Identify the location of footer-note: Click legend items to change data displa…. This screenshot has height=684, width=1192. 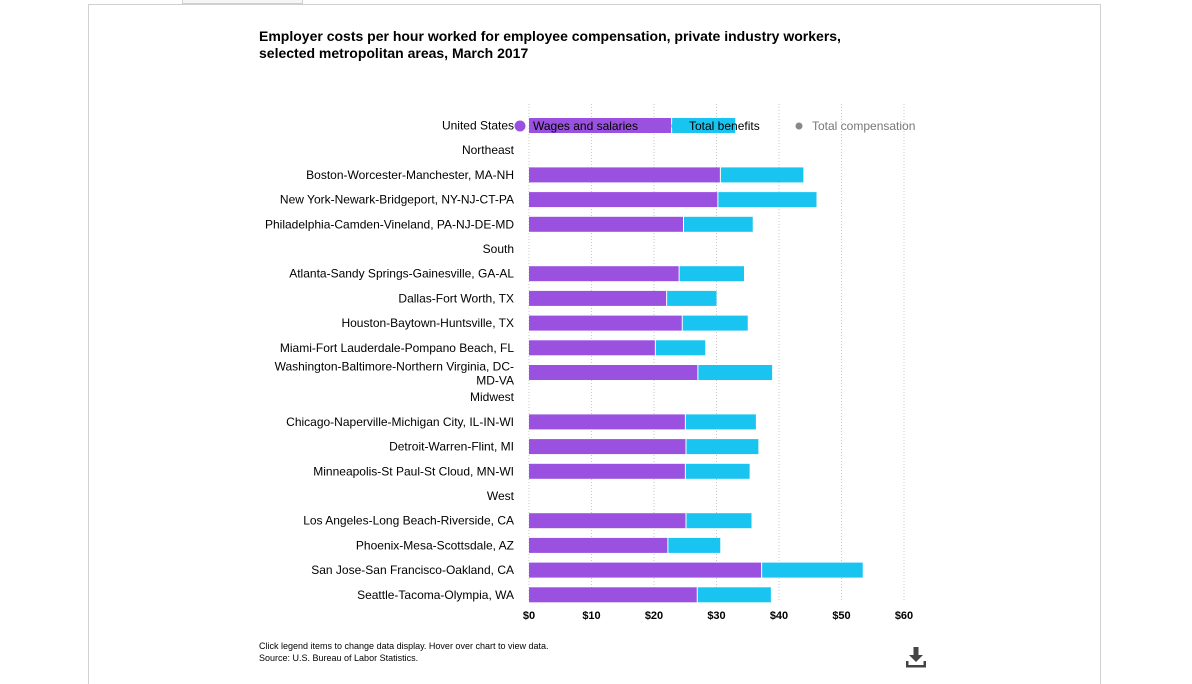
(404, 646).